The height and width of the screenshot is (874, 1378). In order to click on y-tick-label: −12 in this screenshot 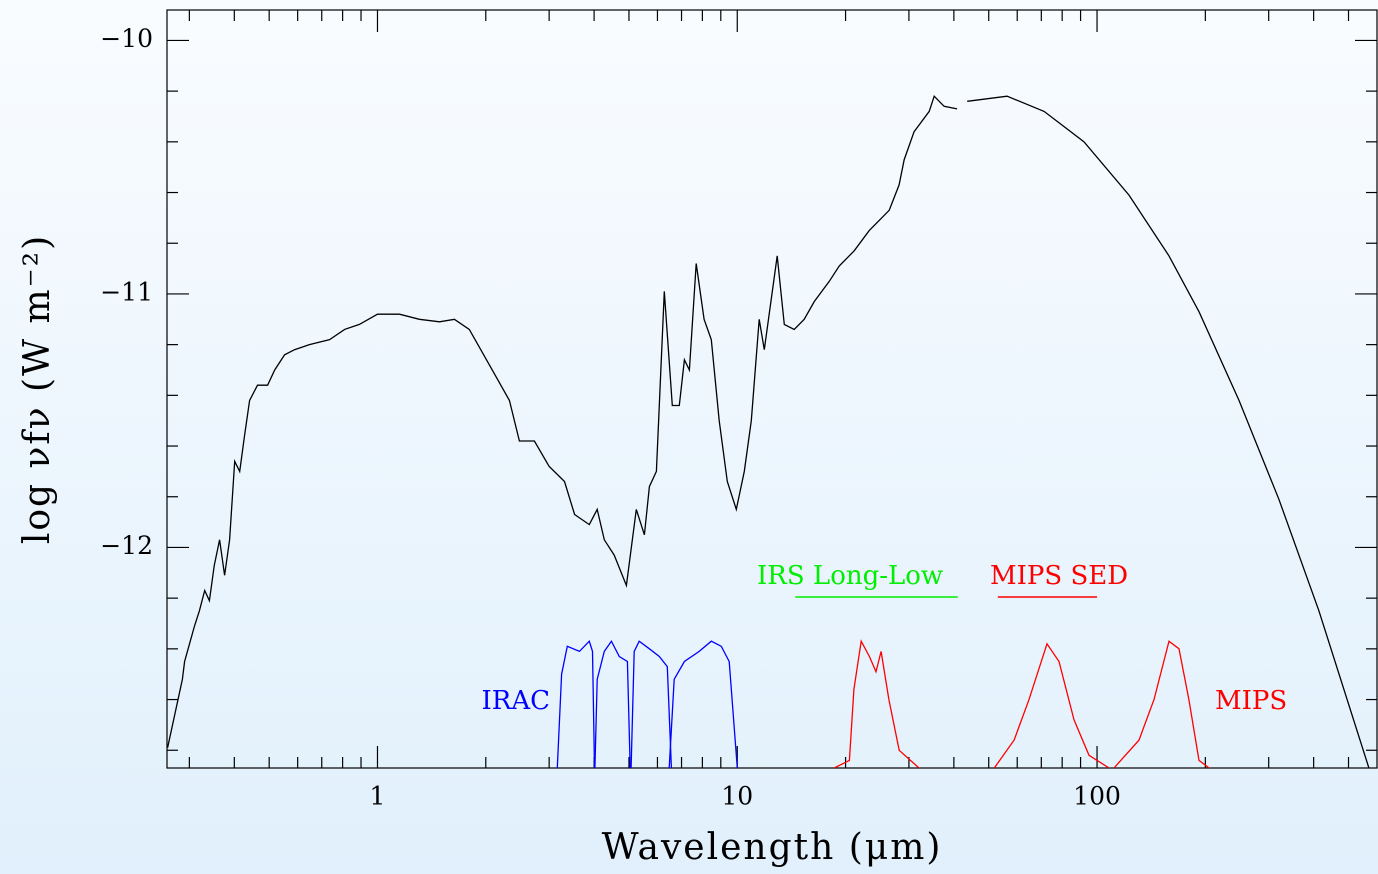, I will do `click(126, 545)`.